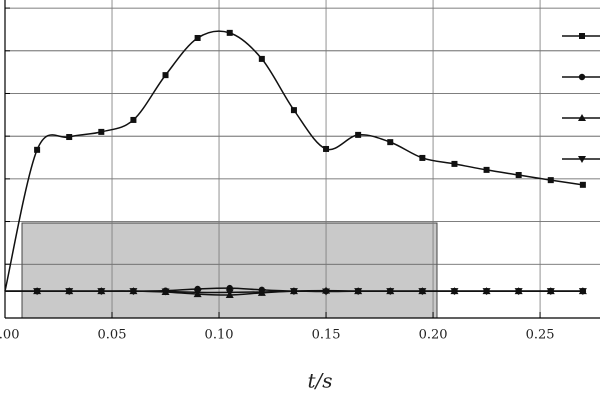 The height and width of the screenshot is (400, 600). I want to click on x-tick-label: 0.00, so click(9, 335).